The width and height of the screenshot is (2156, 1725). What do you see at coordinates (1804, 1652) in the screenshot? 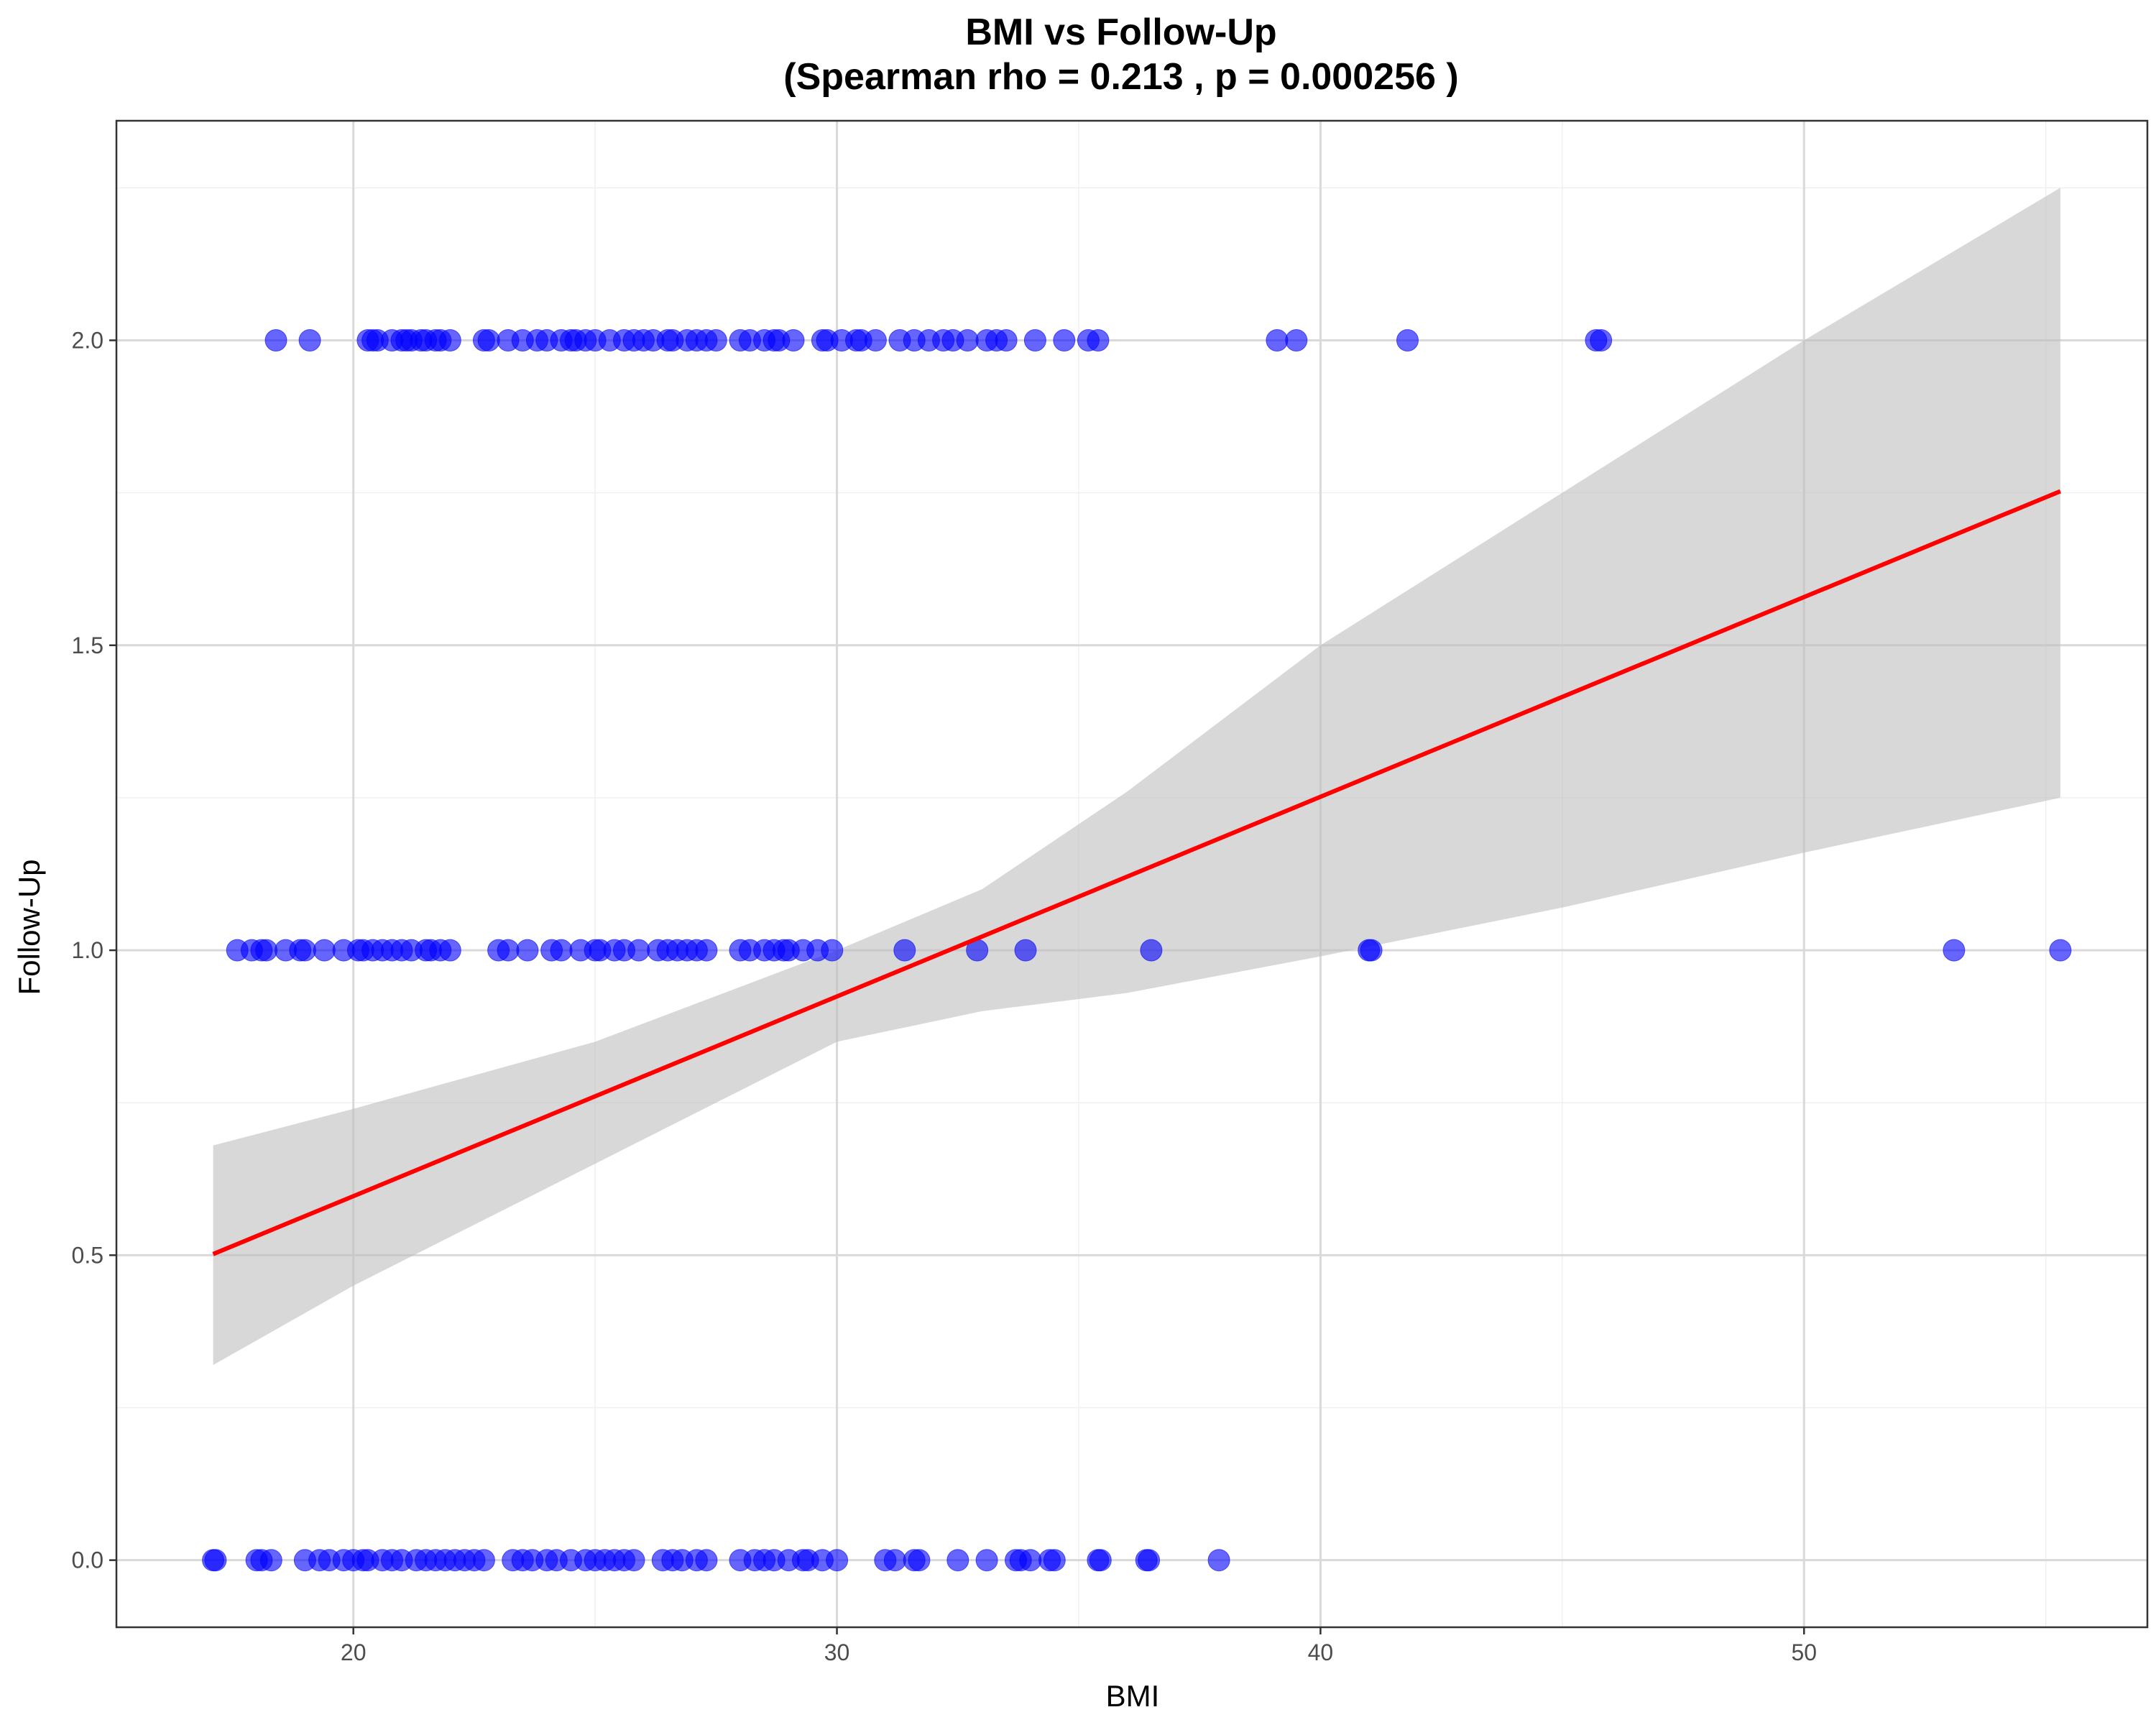
I see `x-tick-label: 50` at bounding box center [1804, 1652].